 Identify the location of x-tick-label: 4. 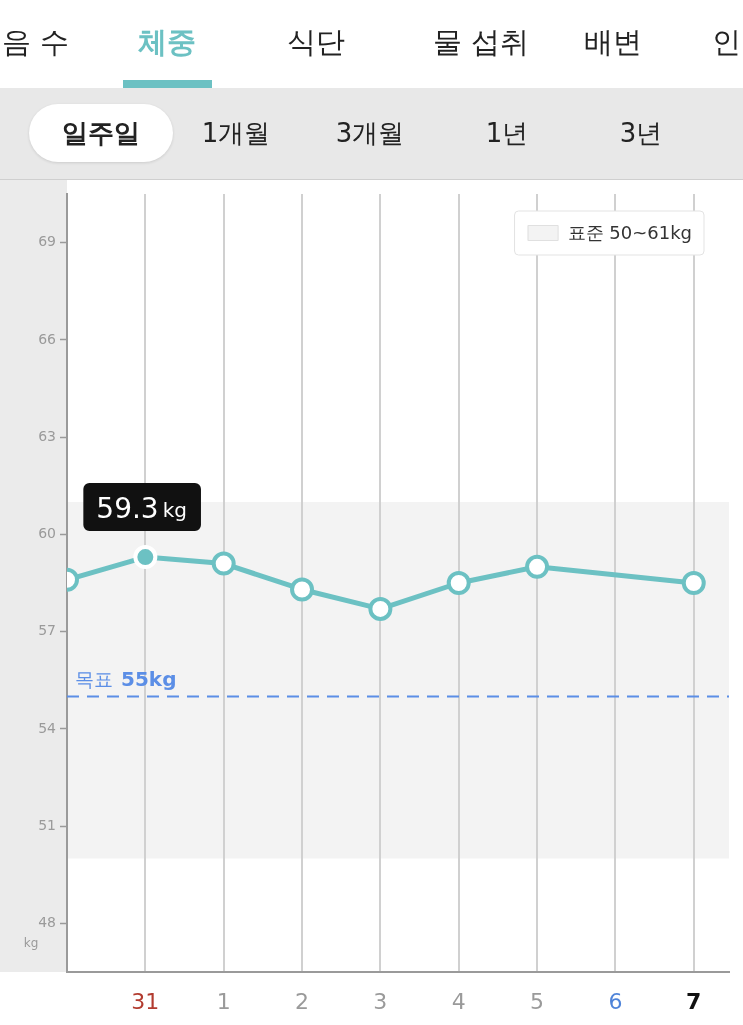
(458, 1001).